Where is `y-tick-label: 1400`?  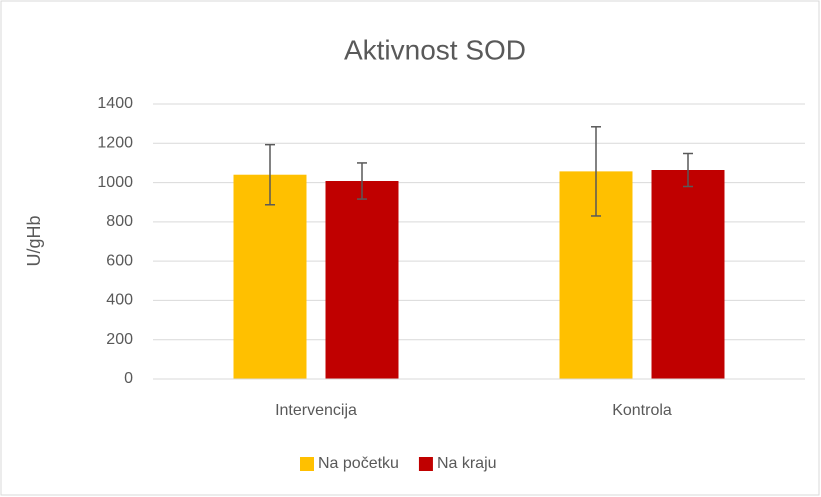
y-tick-label: 1400 is located at coordinates (115, 103).